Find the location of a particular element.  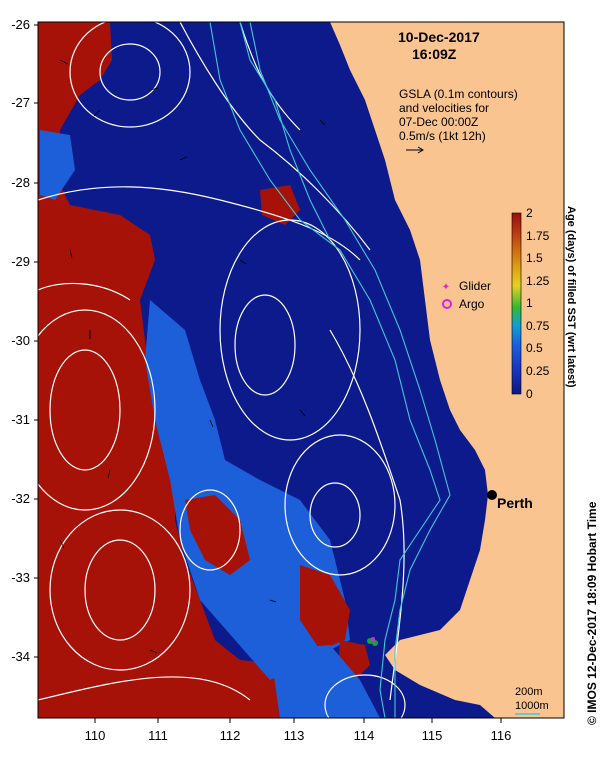

colorbar-tick: 1 is located at coordinates (529, 303).